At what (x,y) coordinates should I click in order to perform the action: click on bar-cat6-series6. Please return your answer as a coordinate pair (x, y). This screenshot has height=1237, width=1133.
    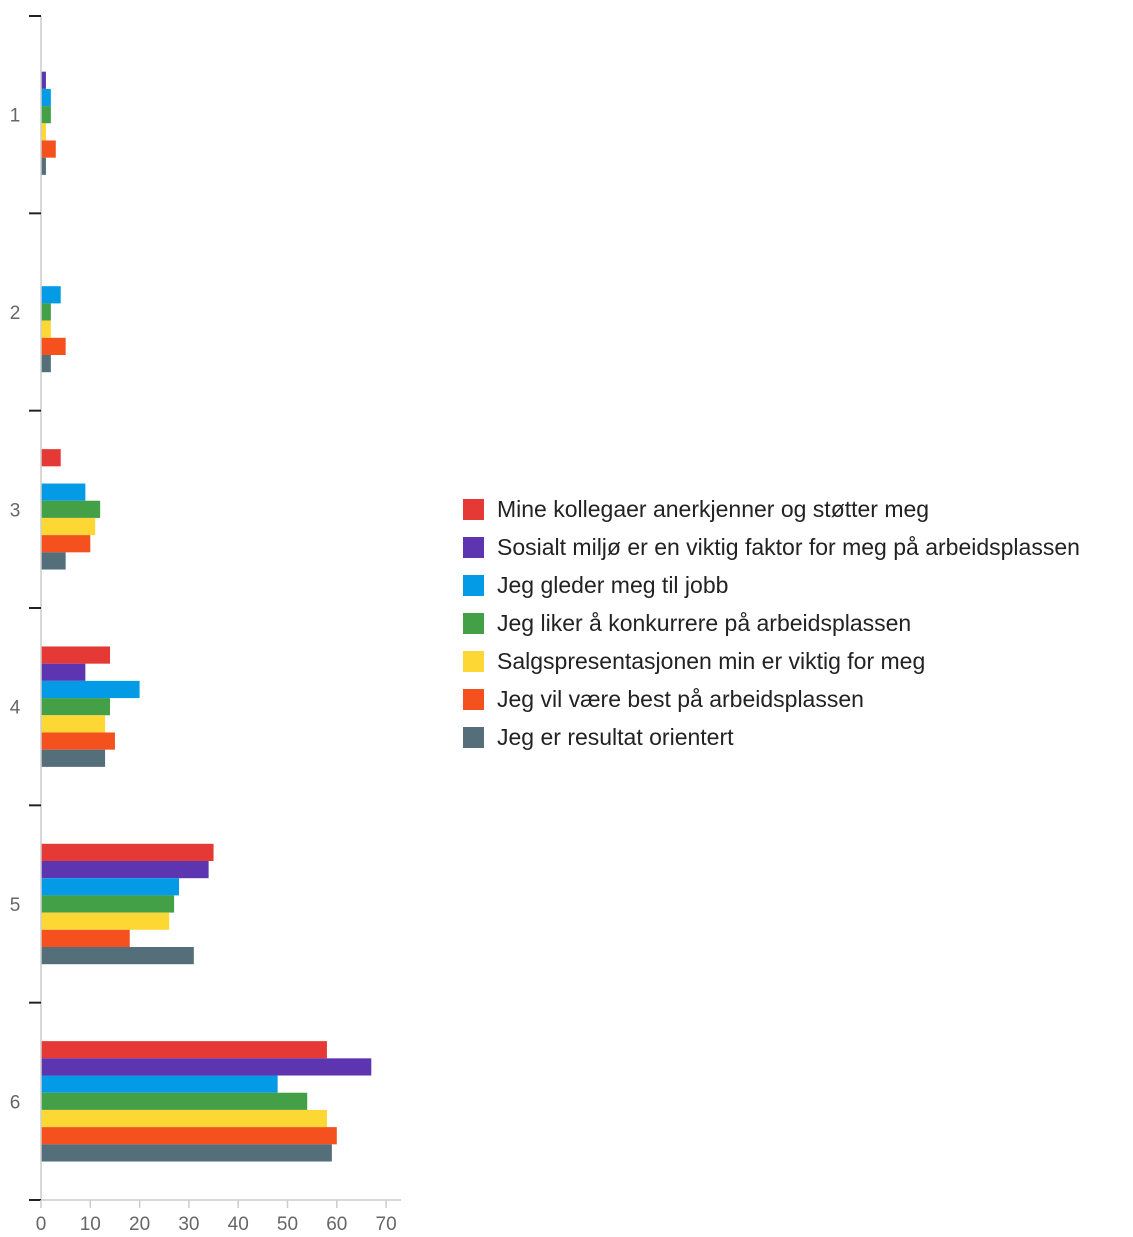
    Looking at the image, I should click on (189, 1136).